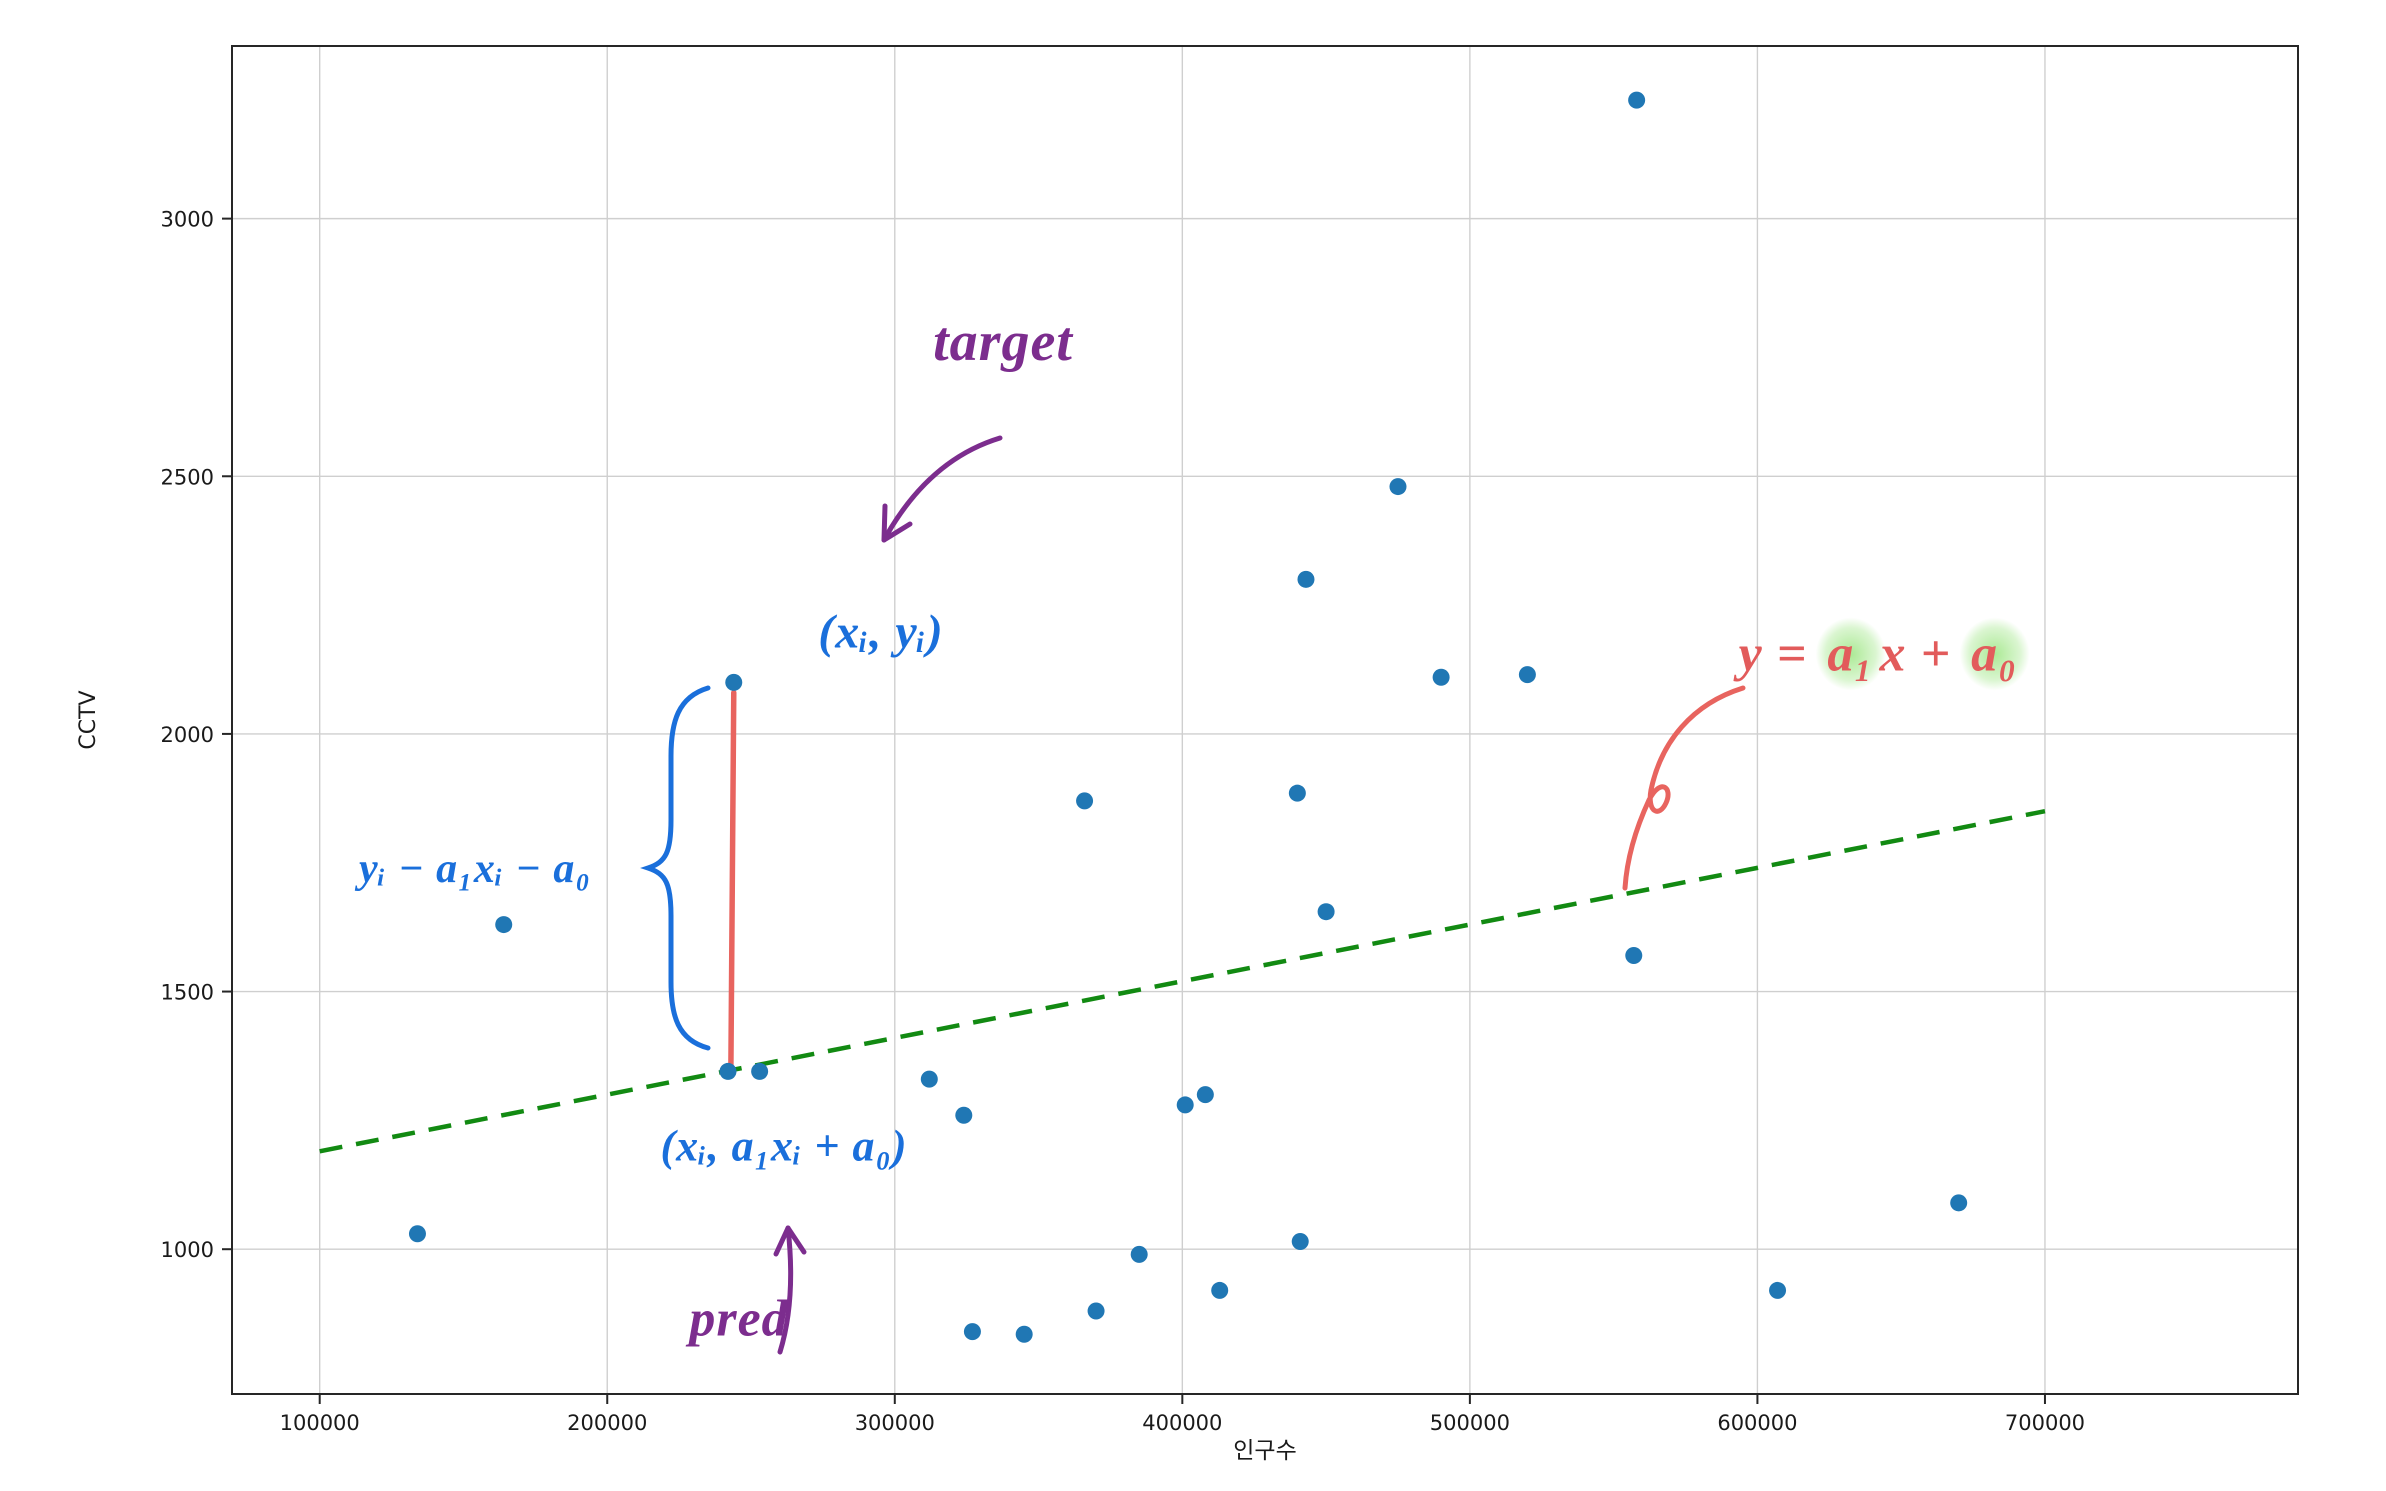 Image resolution: width=2386 pixels, height=1491 pixels. What do you see at coordinates (607, 1423) in the screenshot?
I see `x-tick-label: 200000` at bounding box center [607, 1423].